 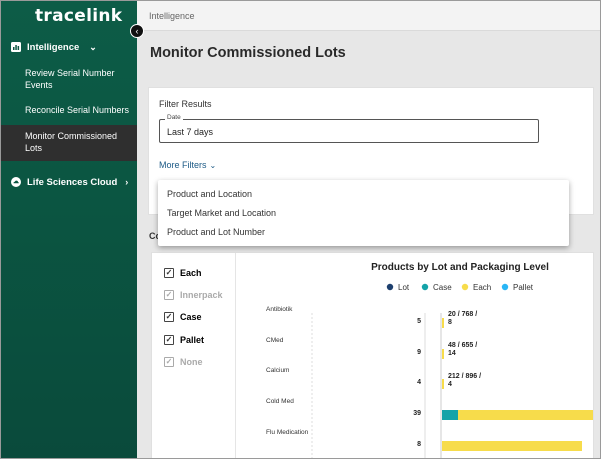 What do you see at coordinates (183, 165) in the screenshot?
I see `more-filters-label: More Filters` at bounding box center [183, 165].